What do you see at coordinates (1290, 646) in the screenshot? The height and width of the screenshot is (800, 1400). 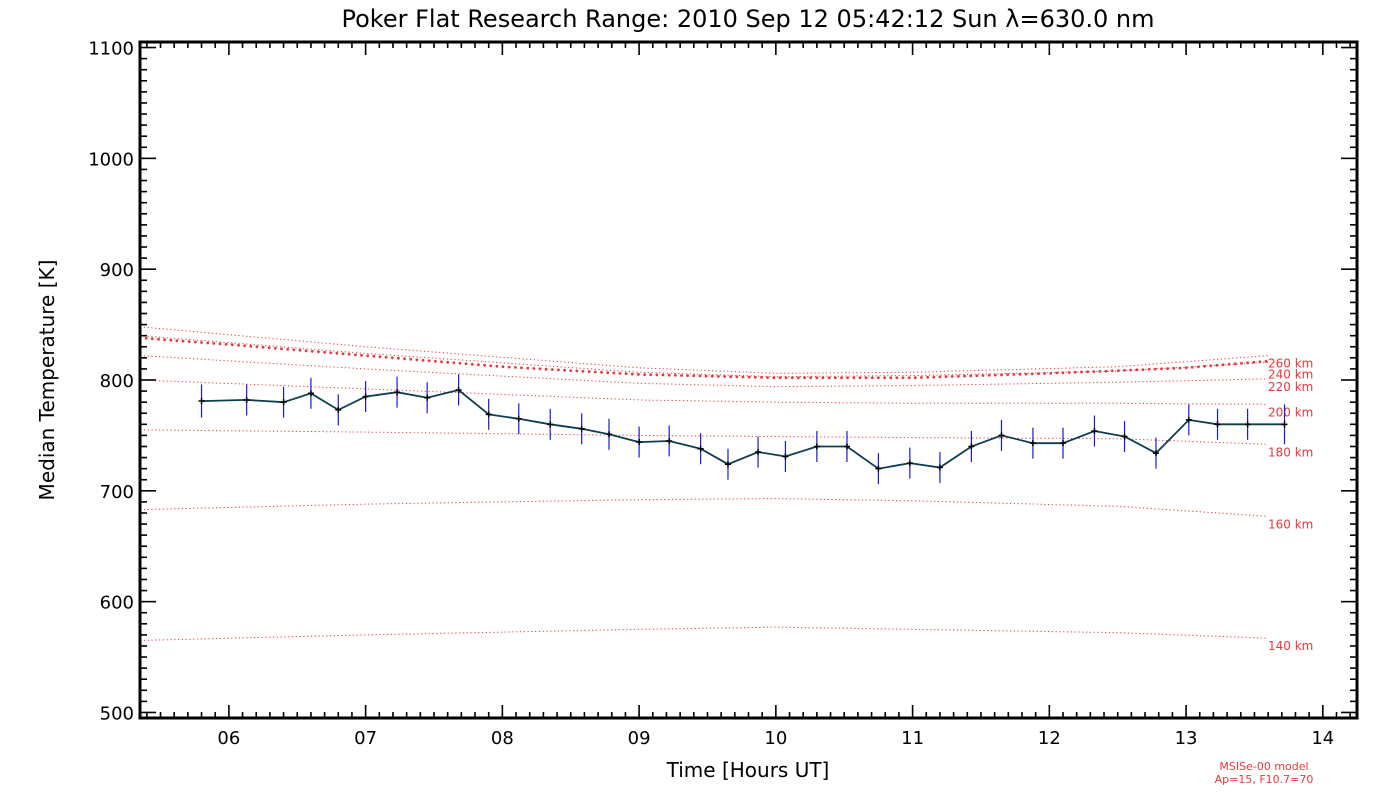 I see `altitude-label-140-km: 140 km` at bounding box center [1290, 646].